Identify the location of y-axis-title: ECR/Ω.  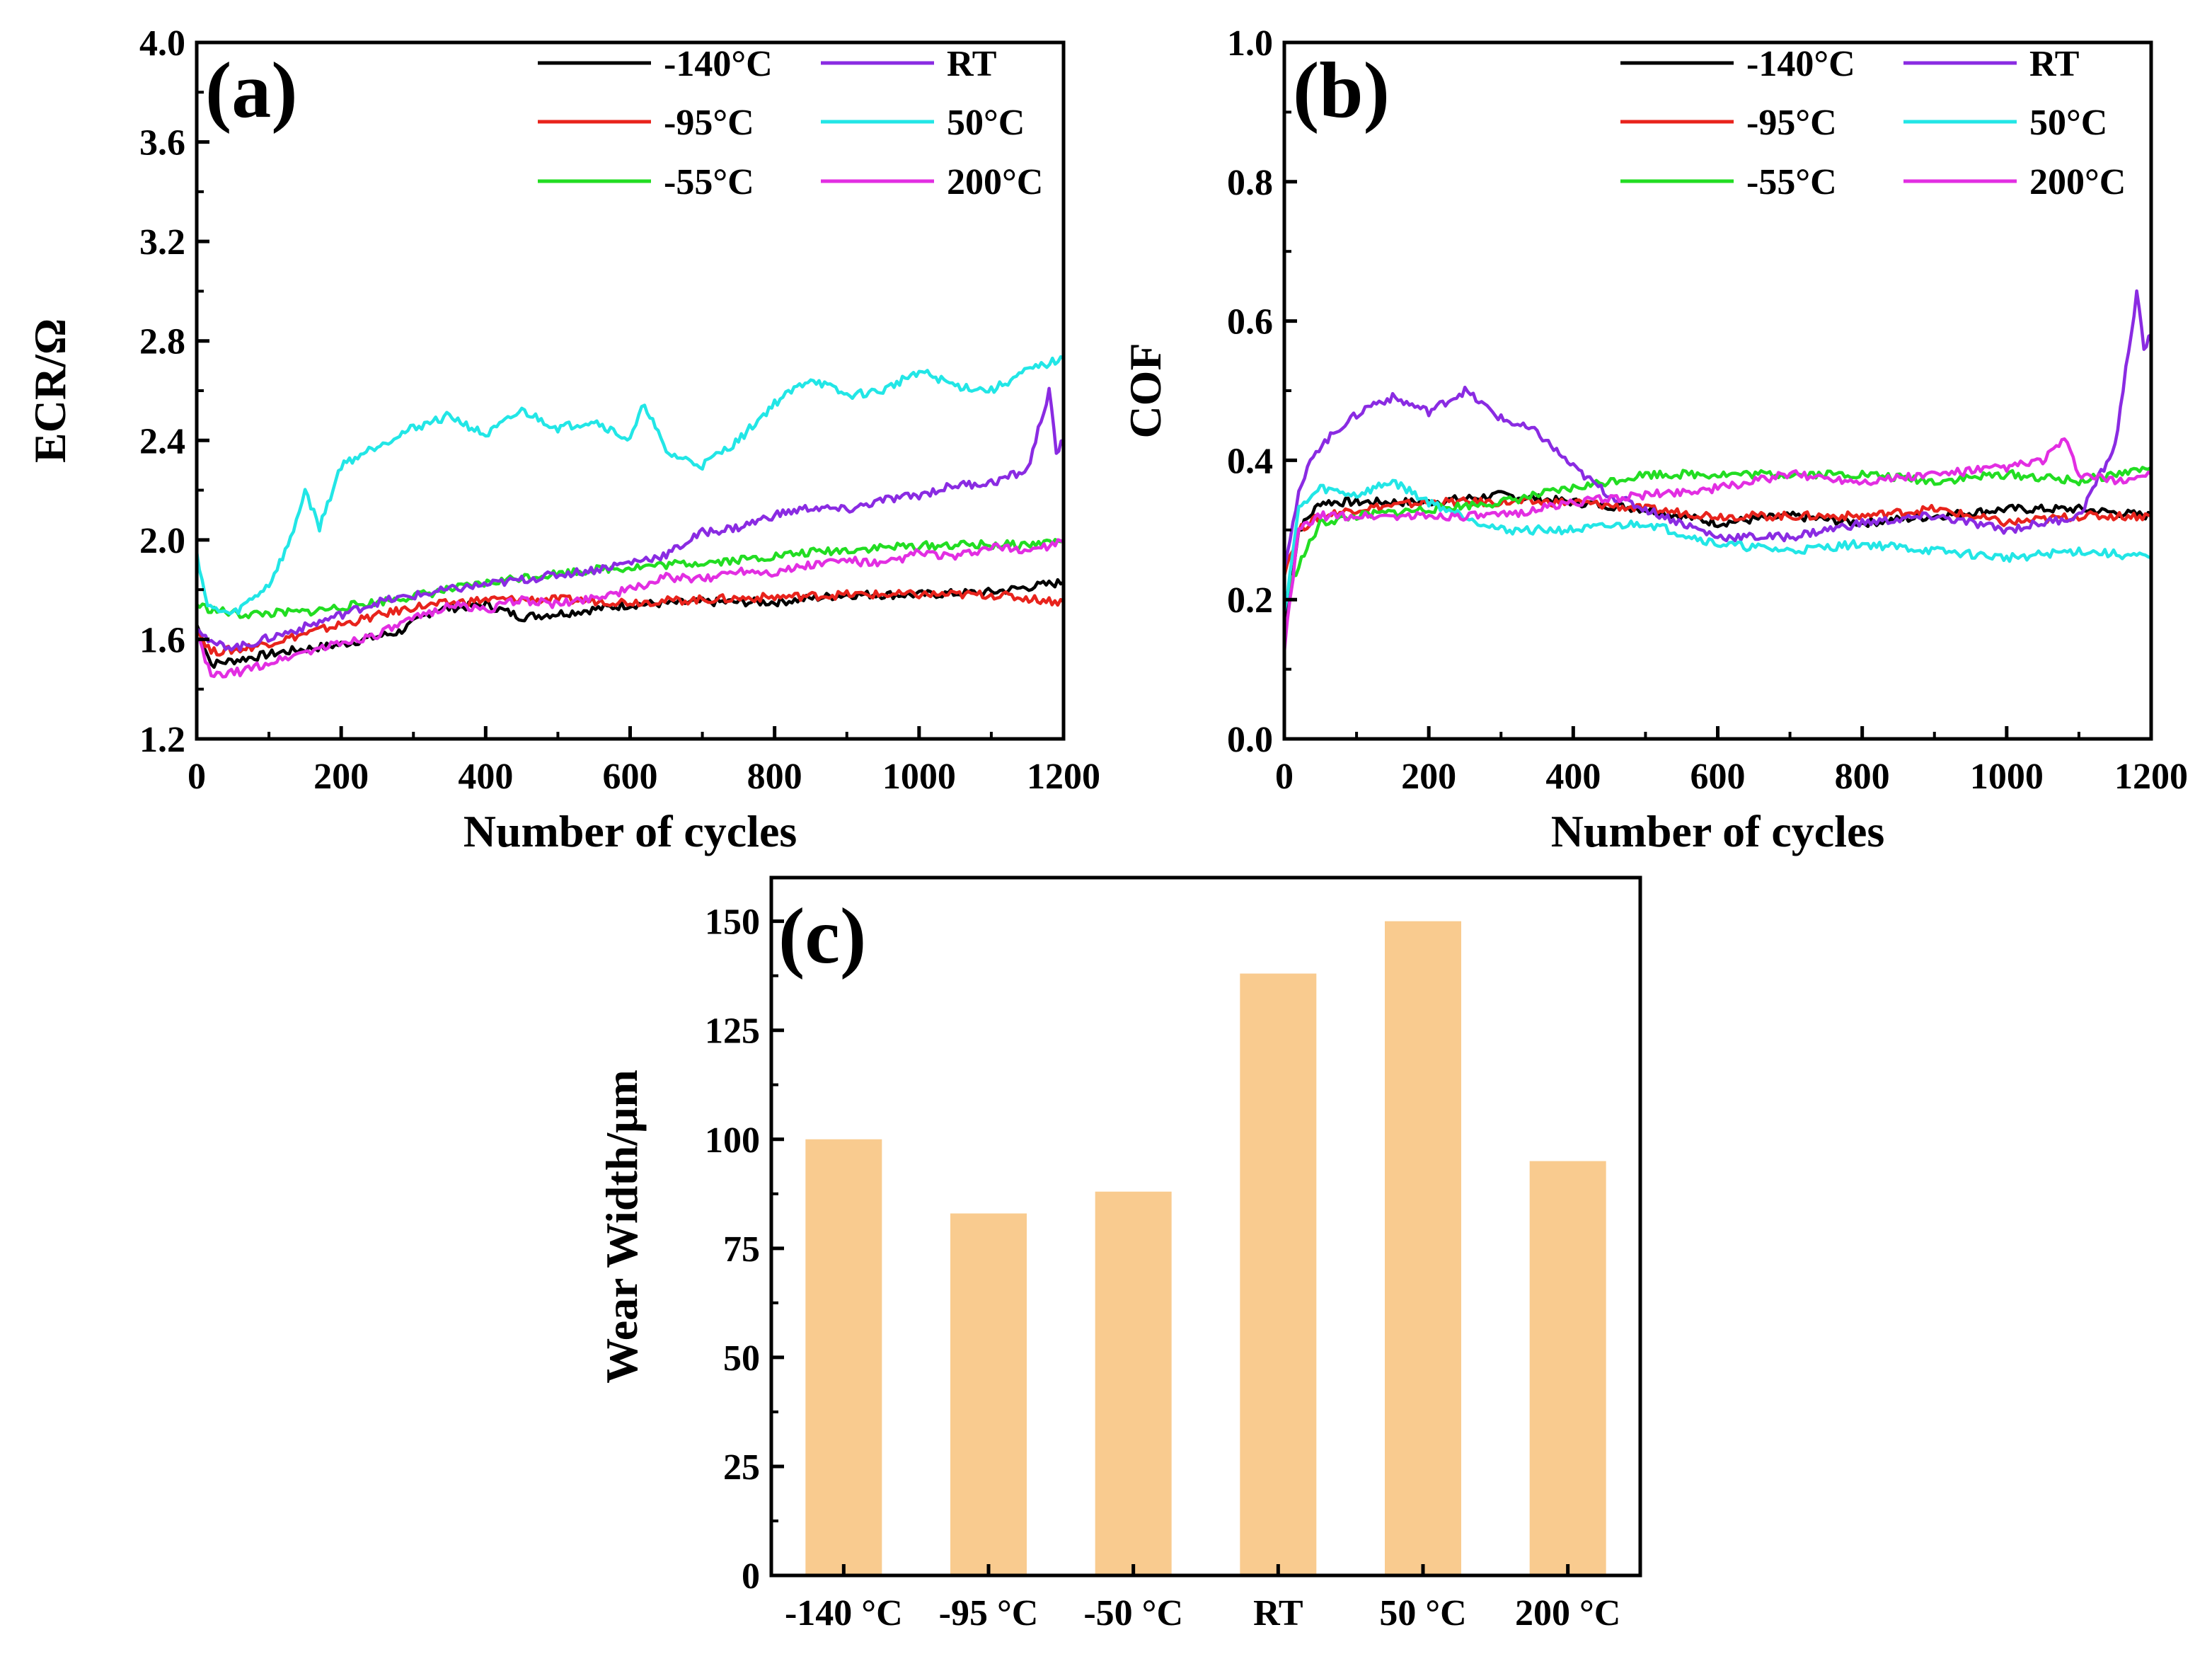
(50, 390).